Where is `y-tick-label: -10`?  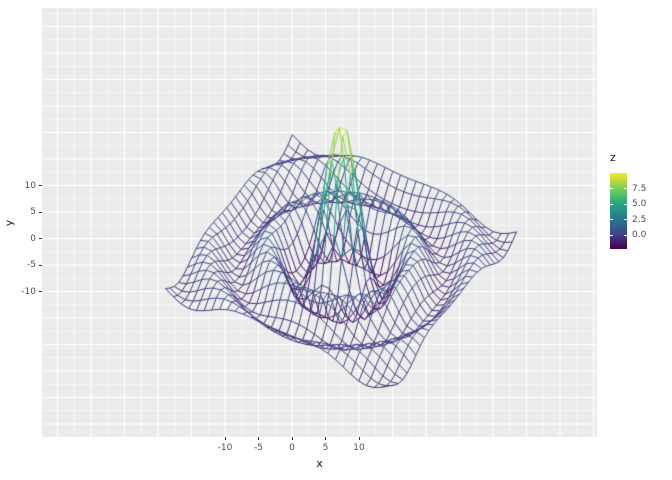 y-tick-label: -10 is located at coordinates (28, 291).